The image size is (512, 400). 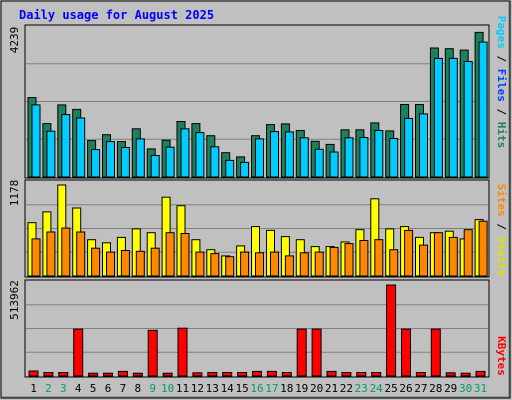 What do you see at coordinates (377, 388) in the screenshot?
I see `day-label-24: 24` at bounding box center [377, 388].